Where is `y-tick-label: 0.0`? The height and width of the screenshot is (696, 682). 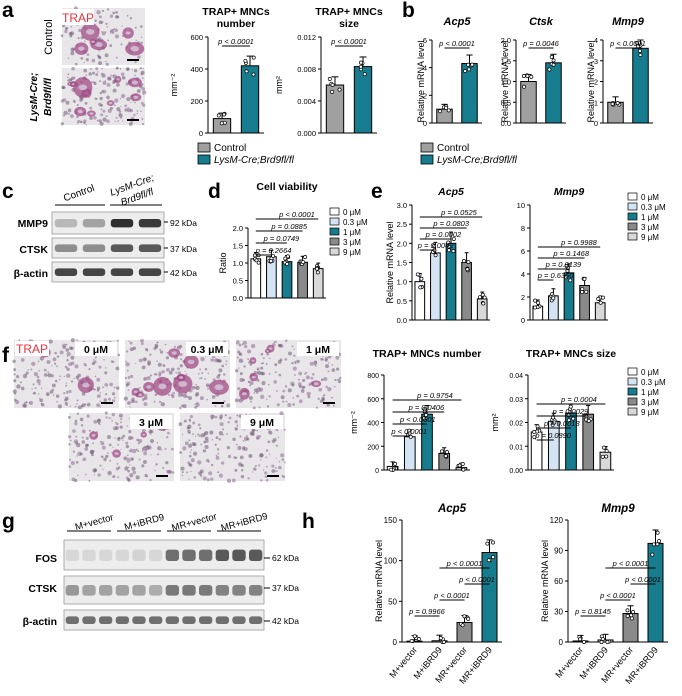
y-tick-label: 0.0 is located at coordinates (238, 298).